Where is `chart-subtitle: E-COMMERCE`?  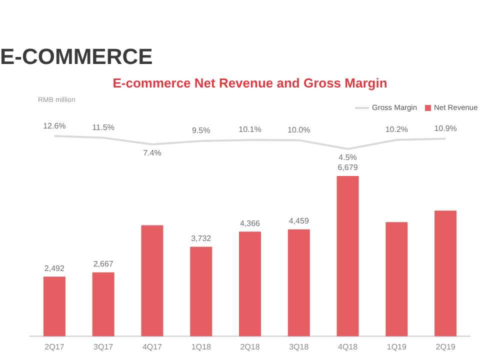 chart-subtitle: E-COMMERCE is located at coordinates (76, 57).